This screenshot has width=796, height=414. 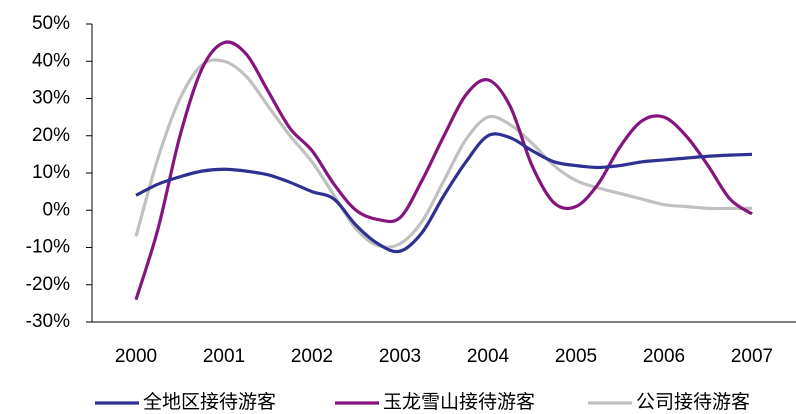 What do you see at coordinates (576, 356) in the screenshot?
I see `x-tick-label: 2005` at bounding box center [576, 356].